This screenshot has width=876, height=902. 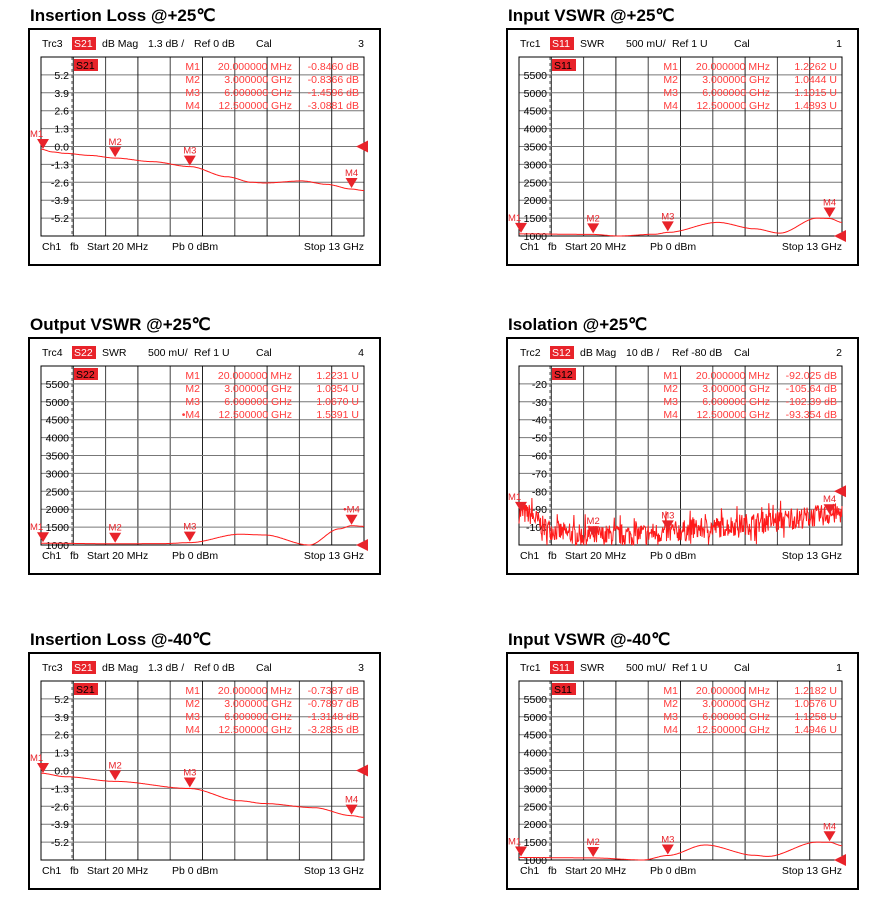 I want to click on y-tick-label: 3000, so click(x=536, y=789).